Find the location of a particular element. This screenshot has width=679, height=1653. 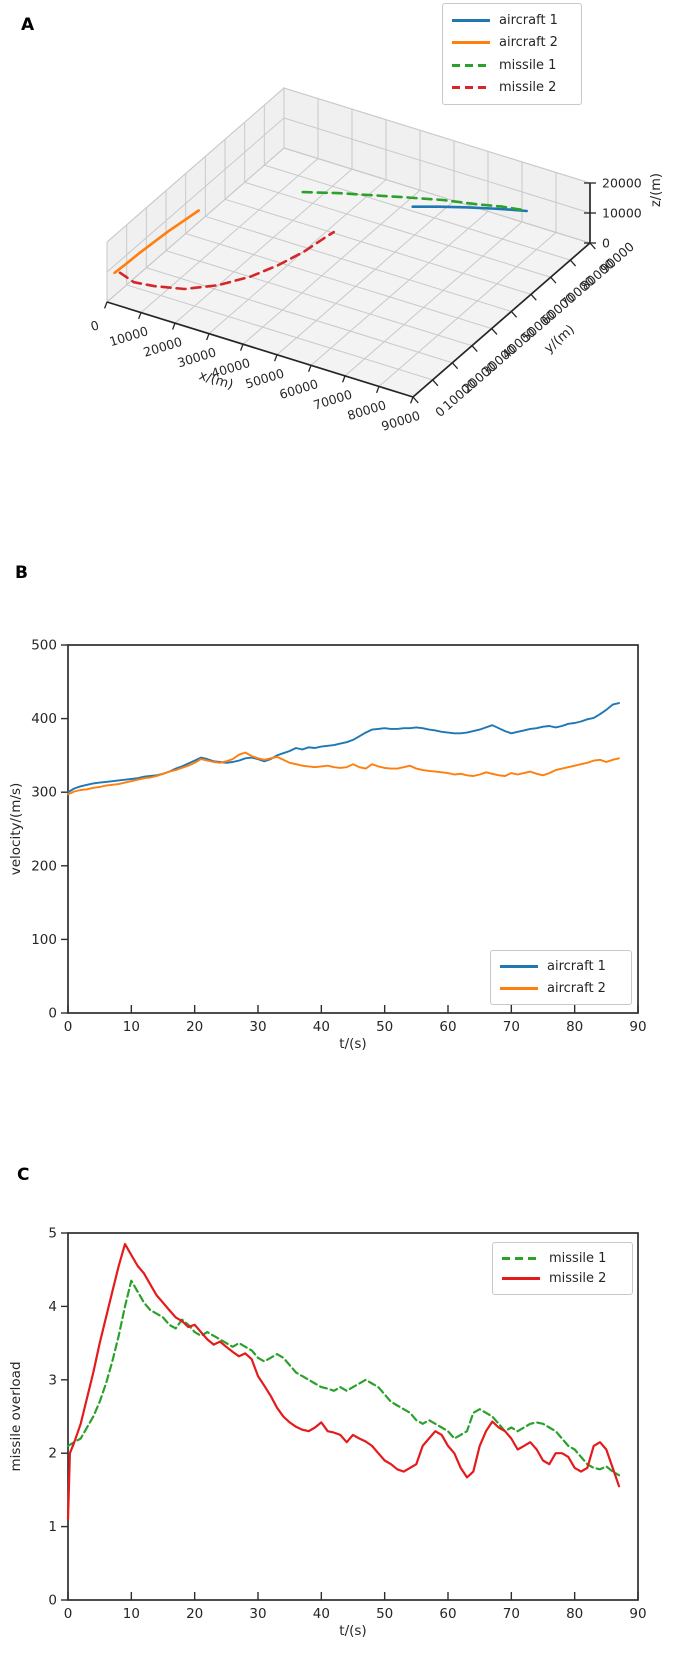

y-tick-label: 300 is located at coordinates (44, 793).